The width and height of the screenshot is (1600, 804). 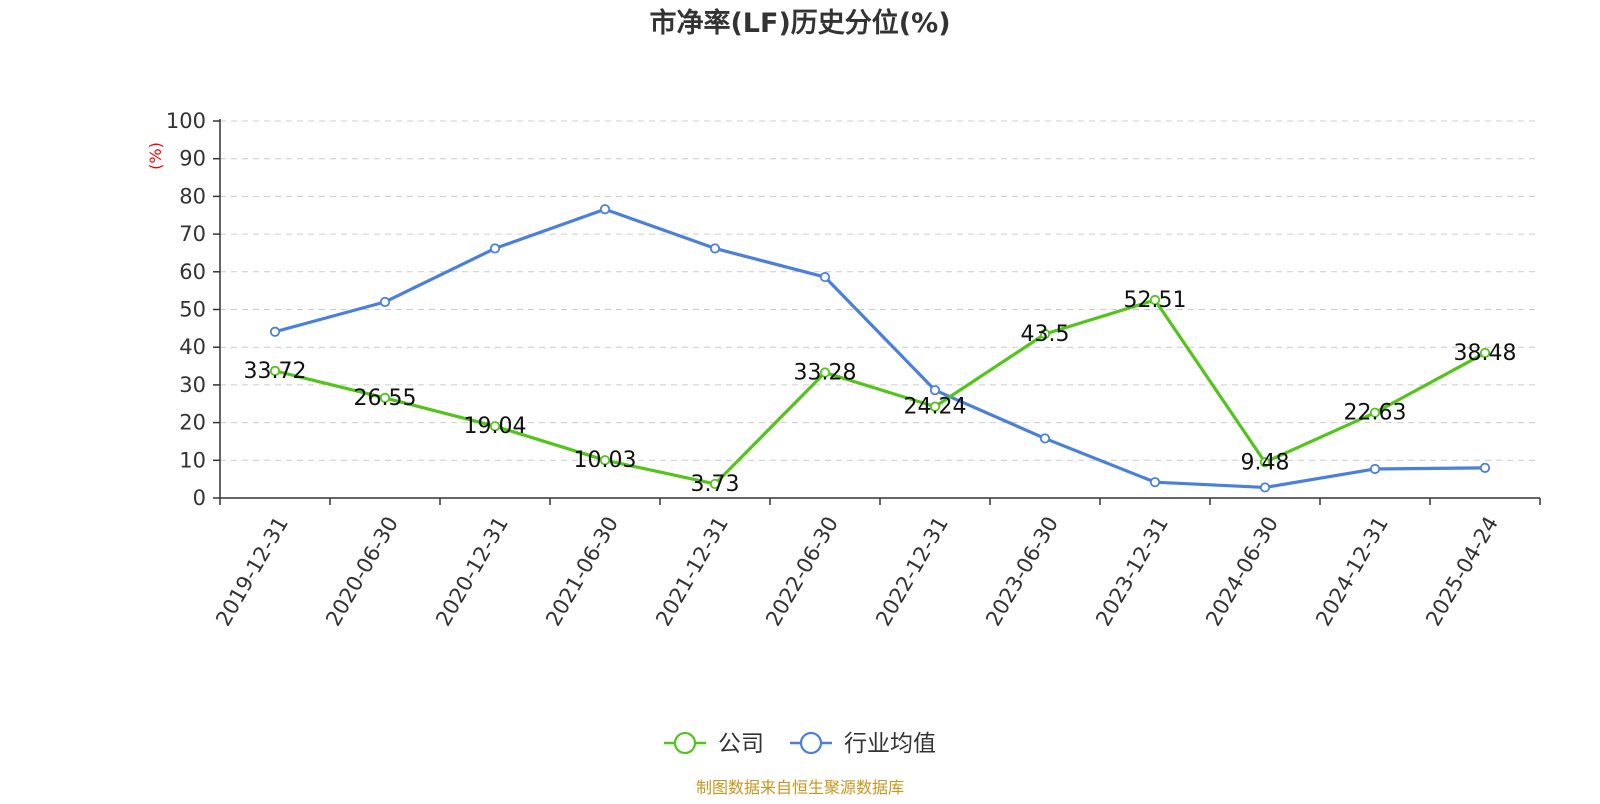 I want to click on data-label: 10.03, so click(x=605, y=460).